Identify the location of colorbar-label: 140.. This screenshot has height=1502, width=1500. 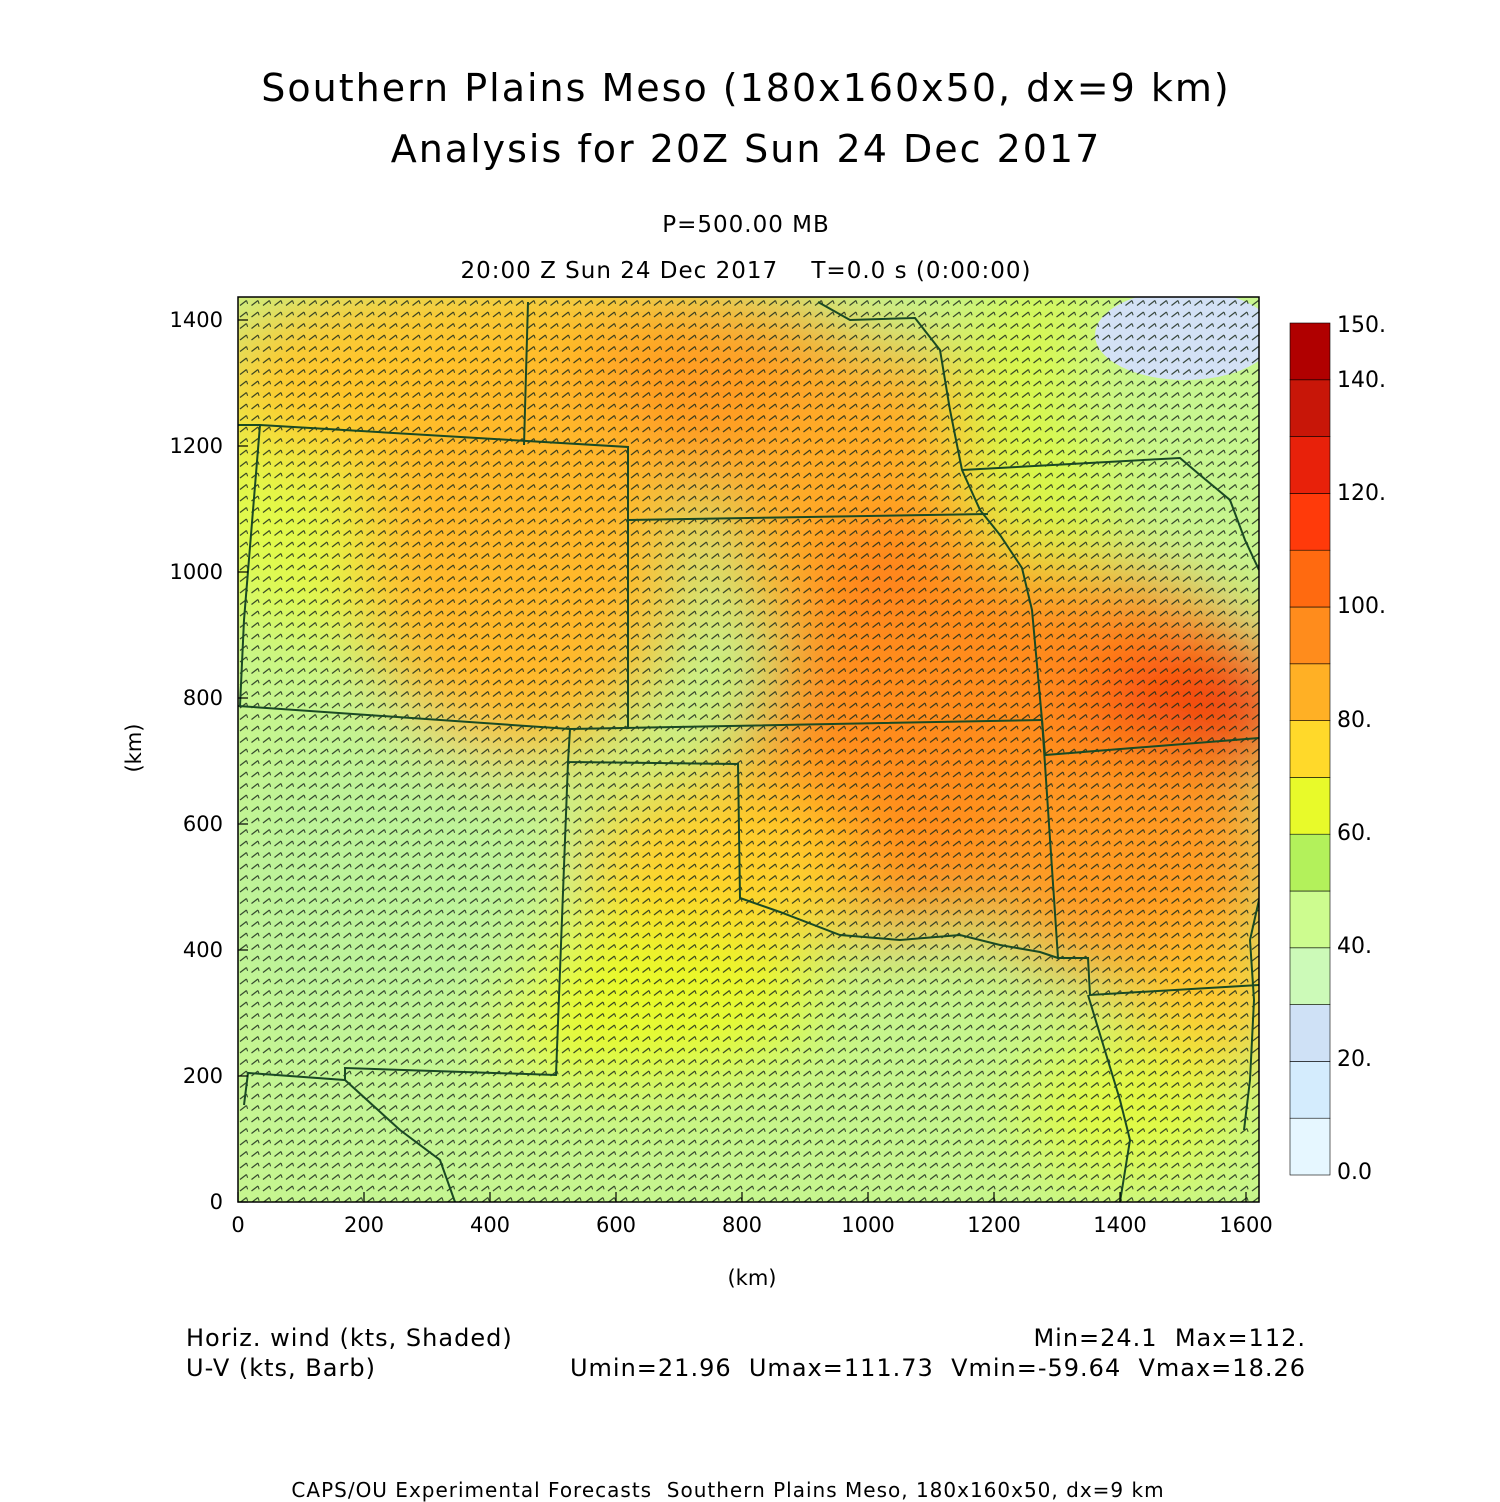
(1361, 380).